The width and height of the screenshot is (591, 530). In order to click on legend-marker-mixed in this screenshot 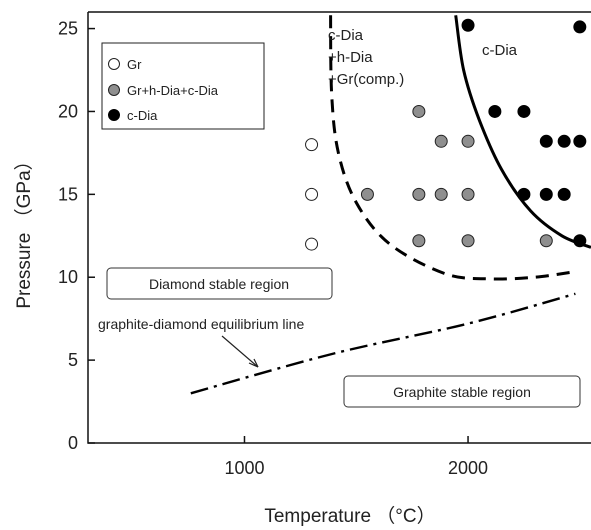, I will do `click(114, 90)`.